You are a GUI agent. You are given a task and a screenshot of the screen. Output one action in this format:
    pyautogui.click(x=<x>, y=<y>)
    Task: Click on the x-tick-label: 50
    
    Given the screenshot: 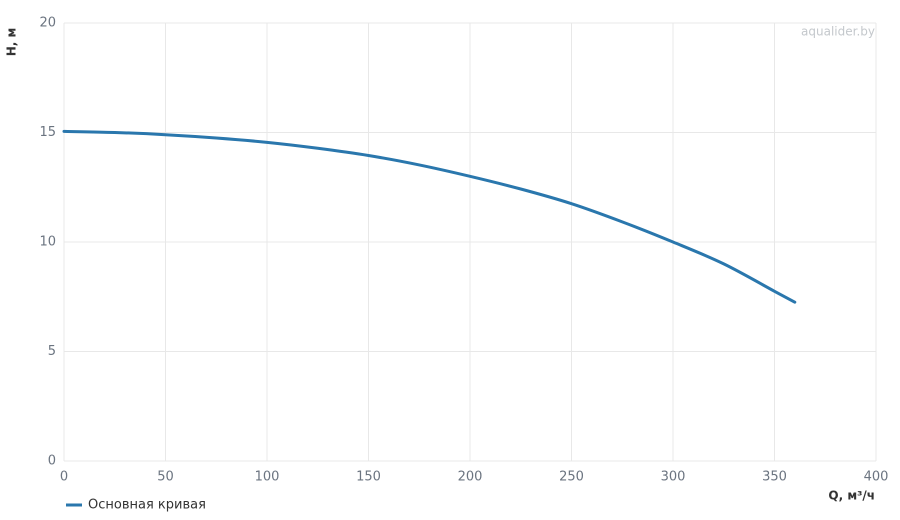 What is the action you would take?
    pyautogui.click(x=165, y=477)
    